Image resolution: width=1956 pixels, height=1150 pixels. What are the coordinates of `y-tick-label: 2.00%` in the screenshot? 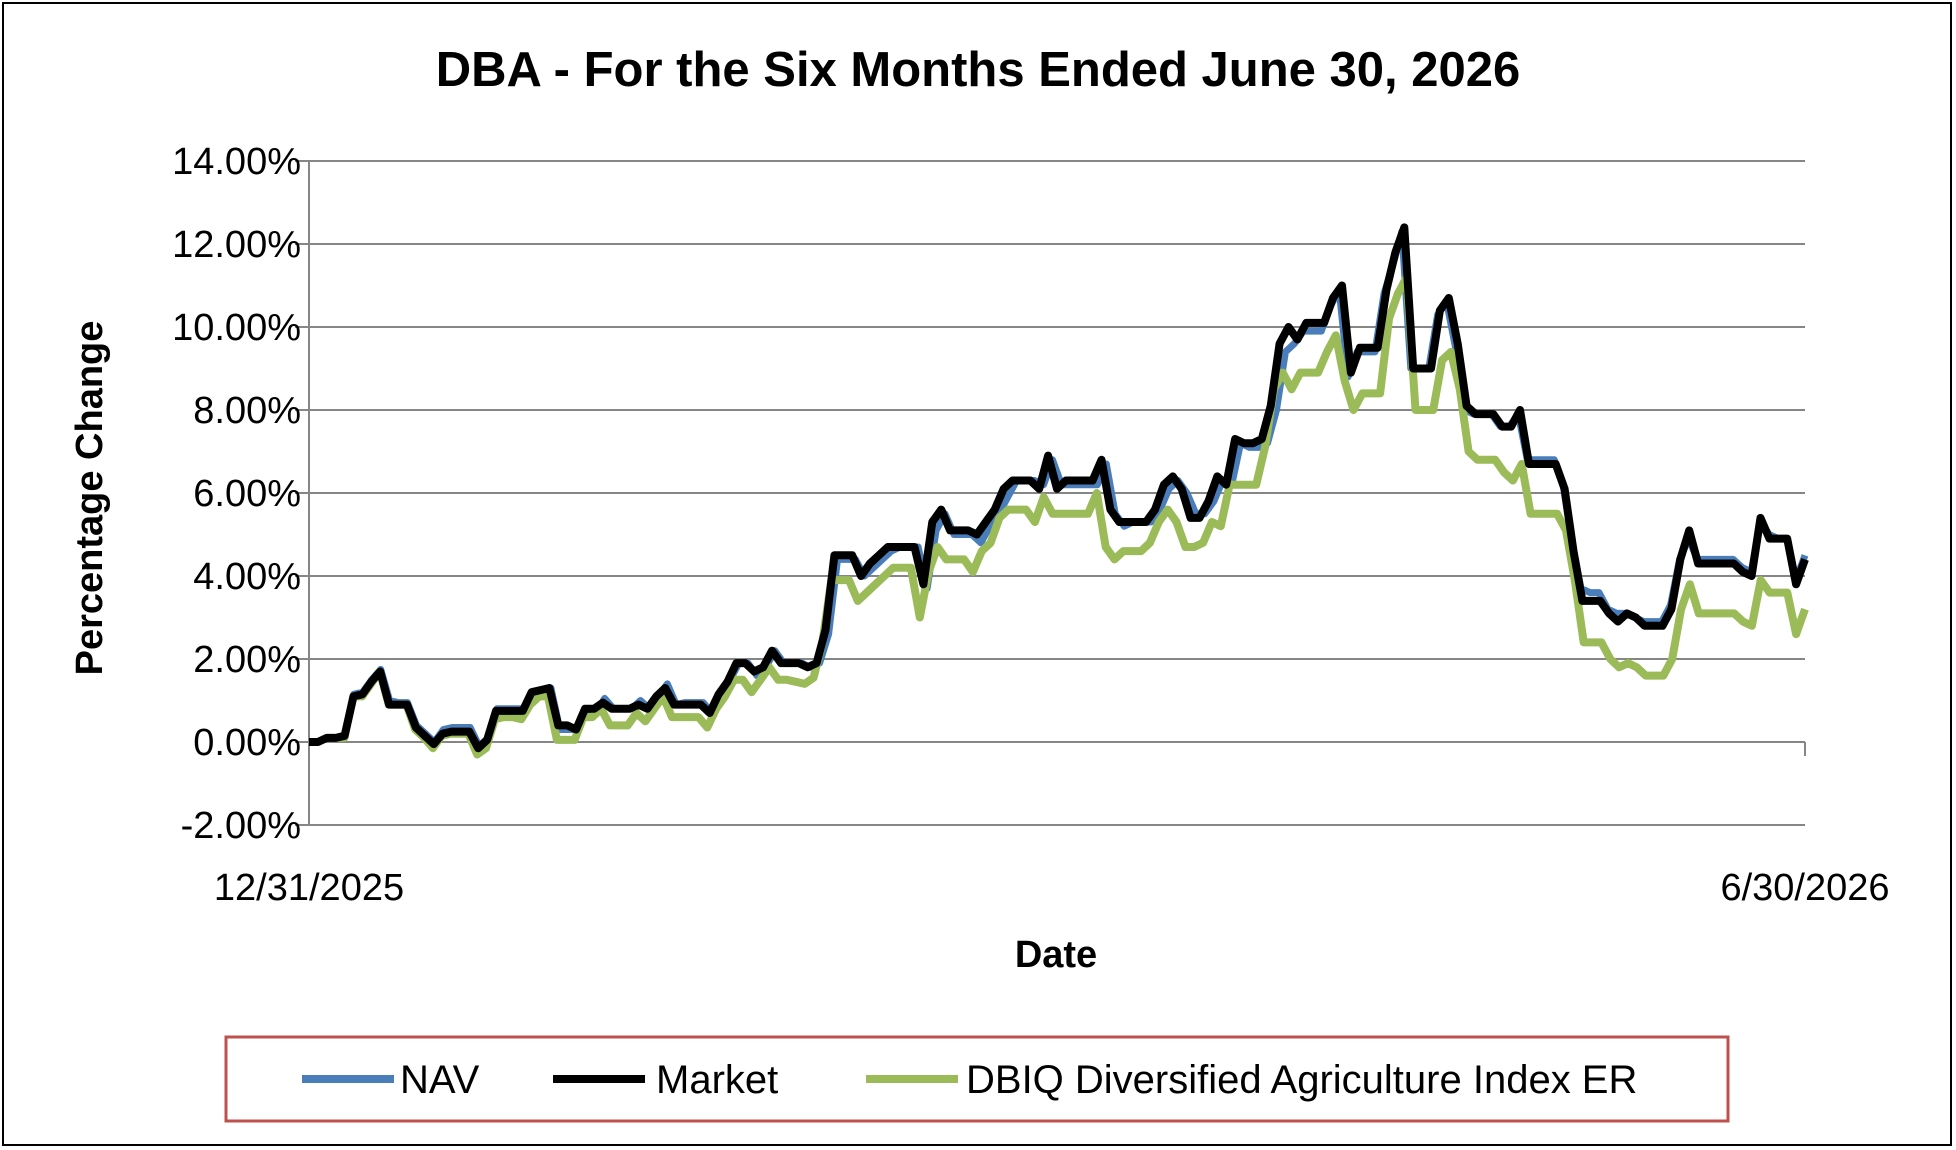 It's located at (247, 660).